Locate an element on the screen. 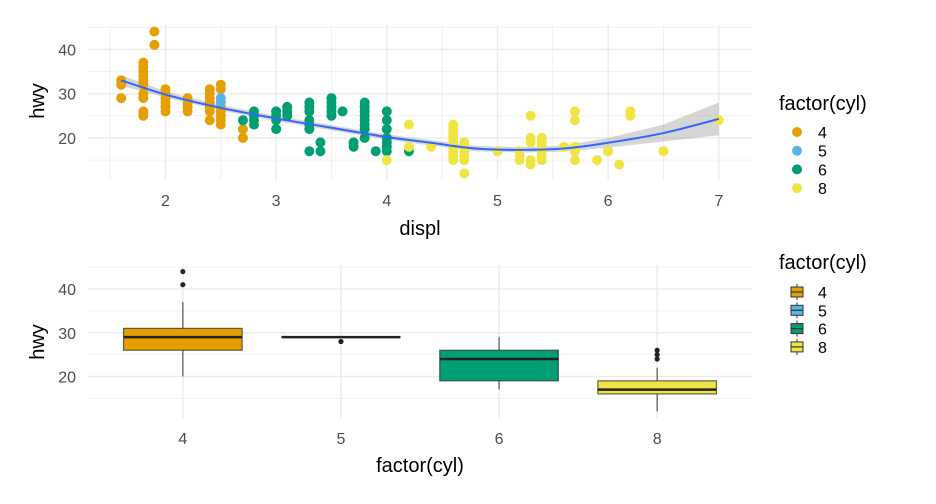 This screenshot has width=936, height=504. boxplot-legend: factor(cyl) 45 68 is located at coordinates (823, 304).